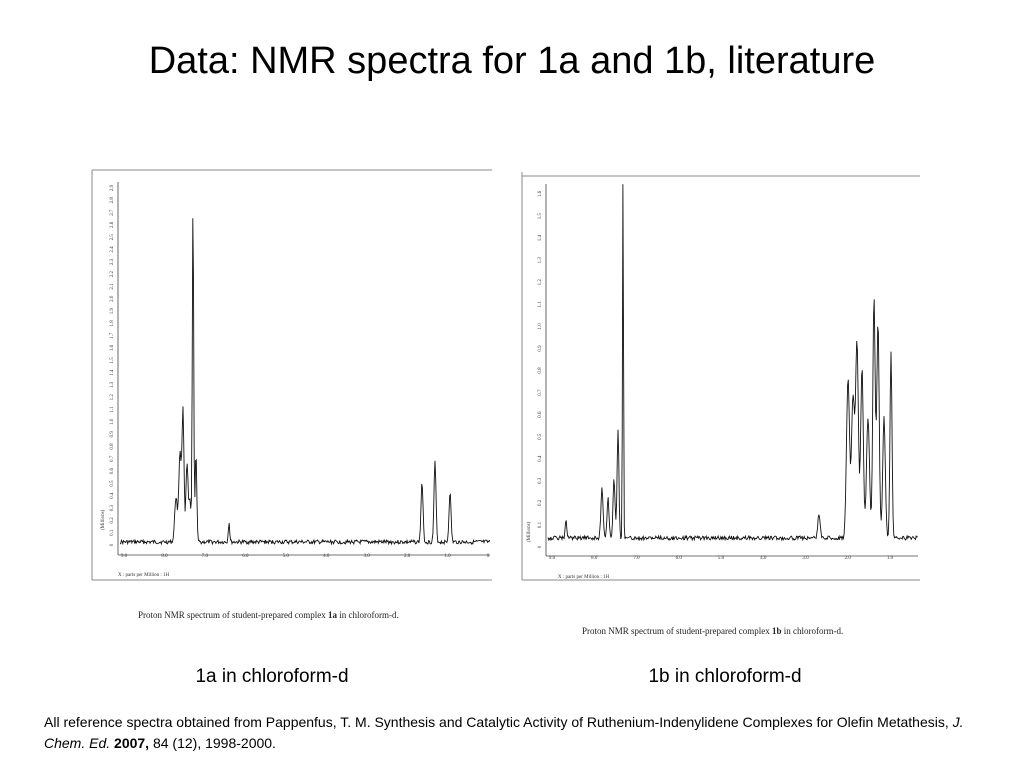  Describe the element at coordinates (725, 676) in the screenshot. I see `spectrum-1b-label: 1b in chloroform-d` at that location.